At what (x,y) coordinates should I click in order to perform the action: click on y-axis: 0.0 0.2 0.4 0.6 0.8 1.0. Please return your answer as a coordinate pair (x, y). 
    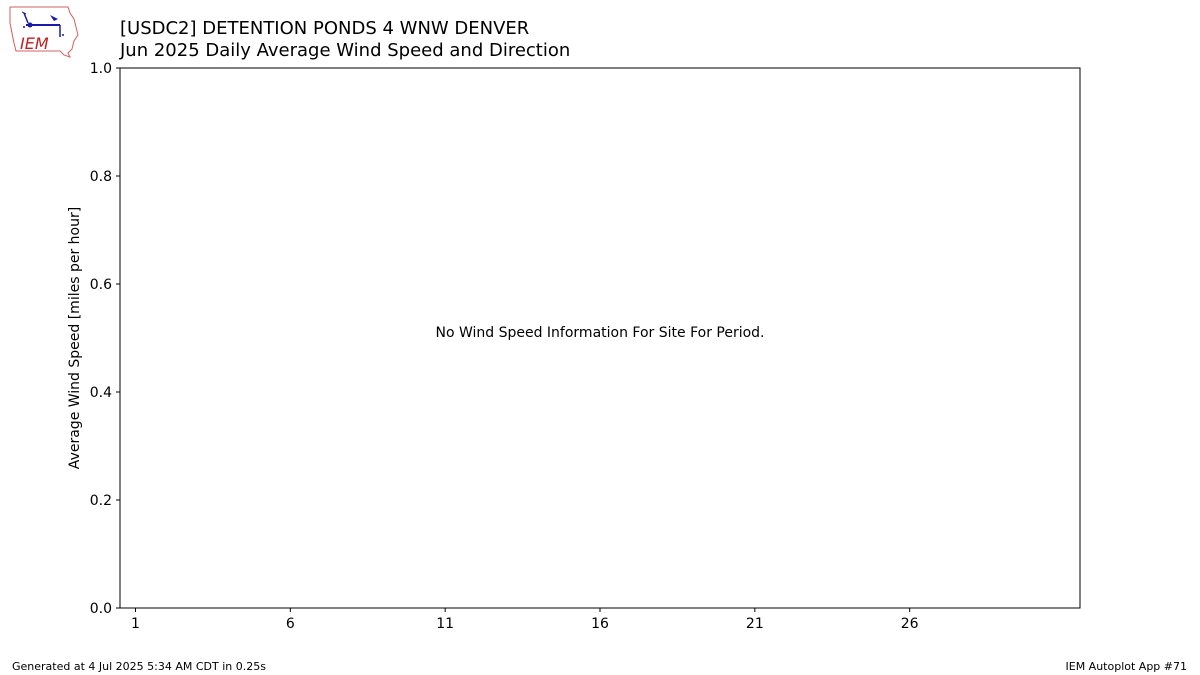
    Looking at the image, I should click on (105, 339).